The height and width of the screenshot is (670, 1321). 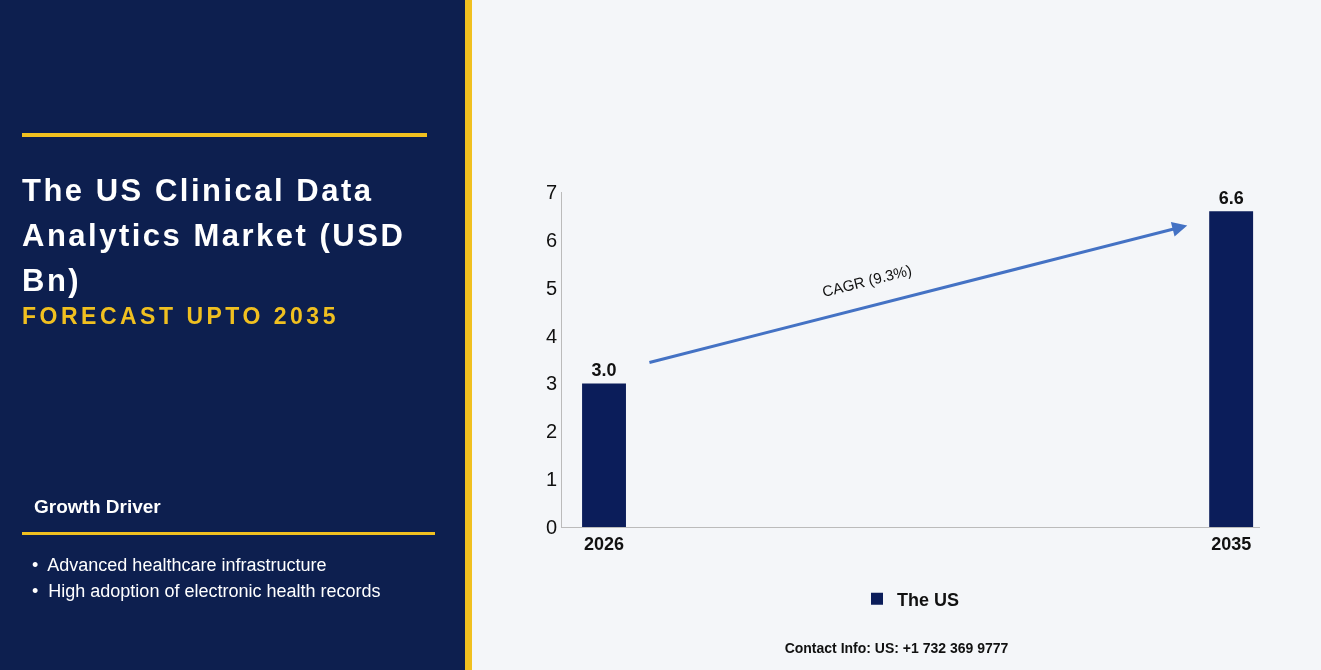 I want to click on y-tick-label: 2, so click(x=551, y=431).